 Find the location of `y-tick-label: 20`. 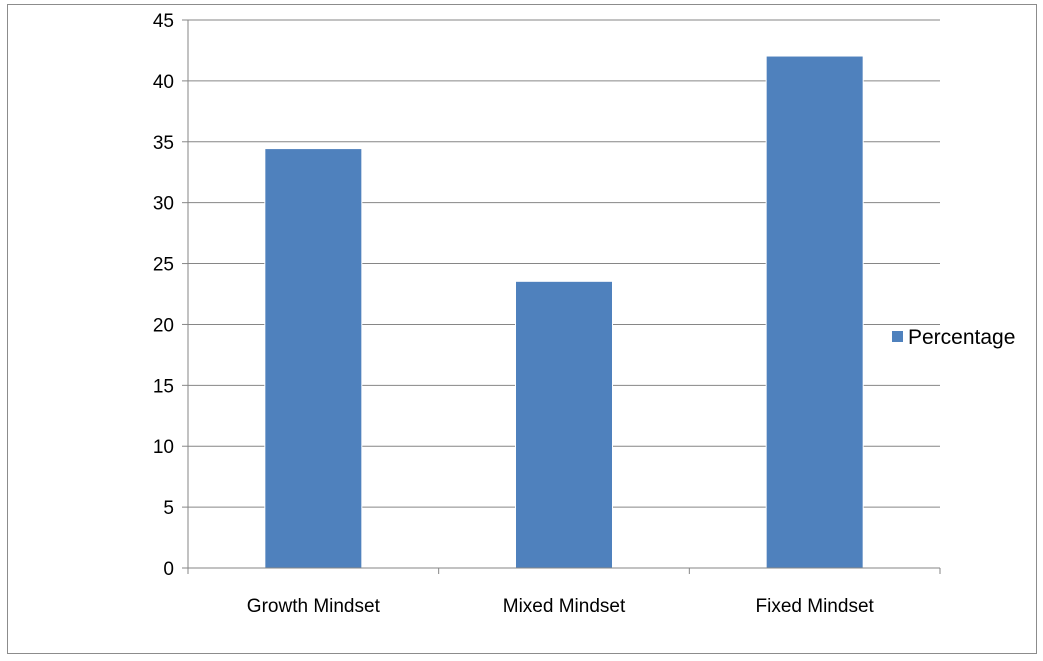

y-tick-label: 20 is located at coordinates (163, 325).